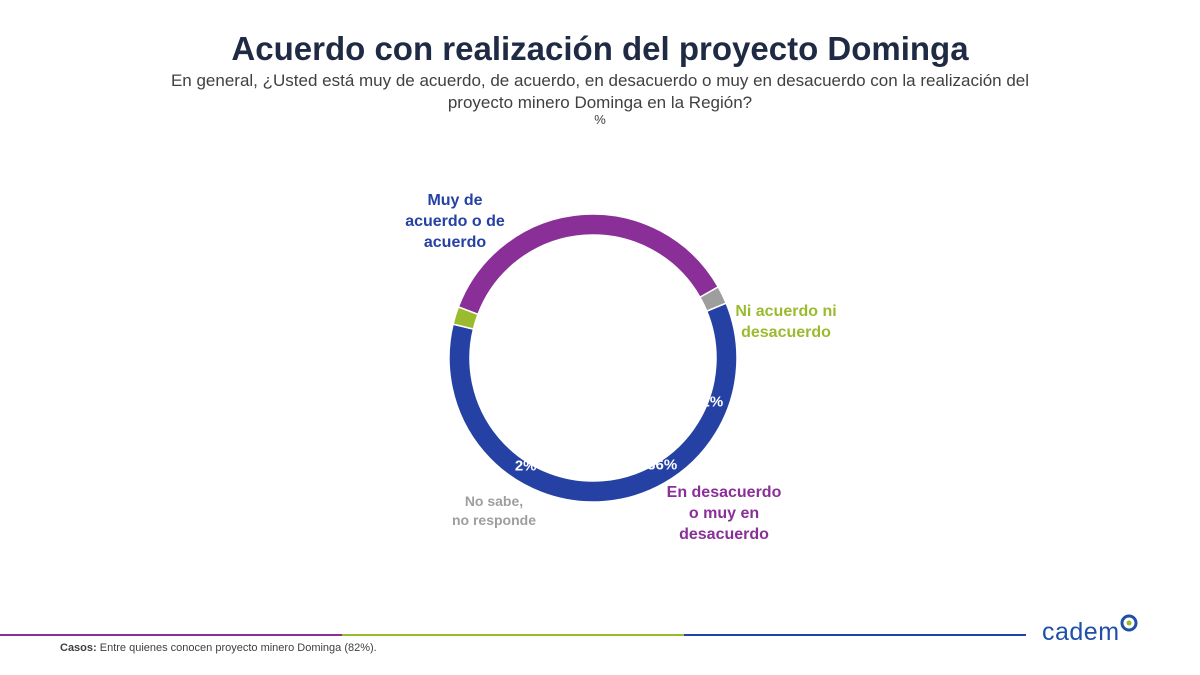 The height and width of the screenshot is (675, 1200). I want to click on category-label-line: Muy de, so click(454, 200).